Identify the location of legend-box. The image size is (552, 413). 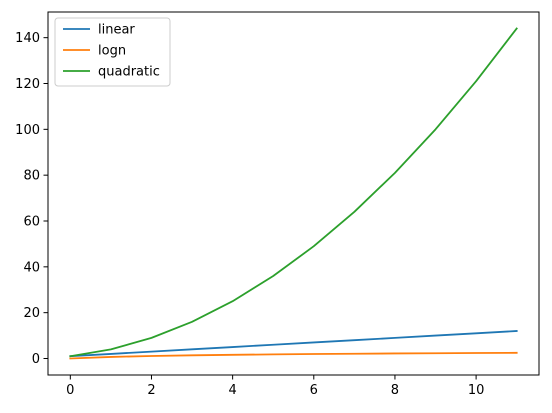
(112, 52).